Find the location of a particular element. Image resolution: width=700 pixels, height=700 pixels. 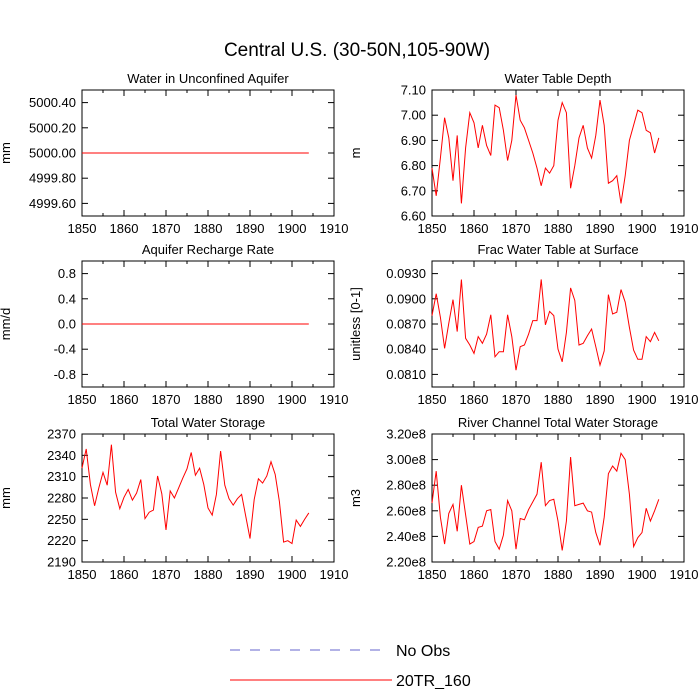

y-tick-label: 2280 is located at coordinates (61, 498).